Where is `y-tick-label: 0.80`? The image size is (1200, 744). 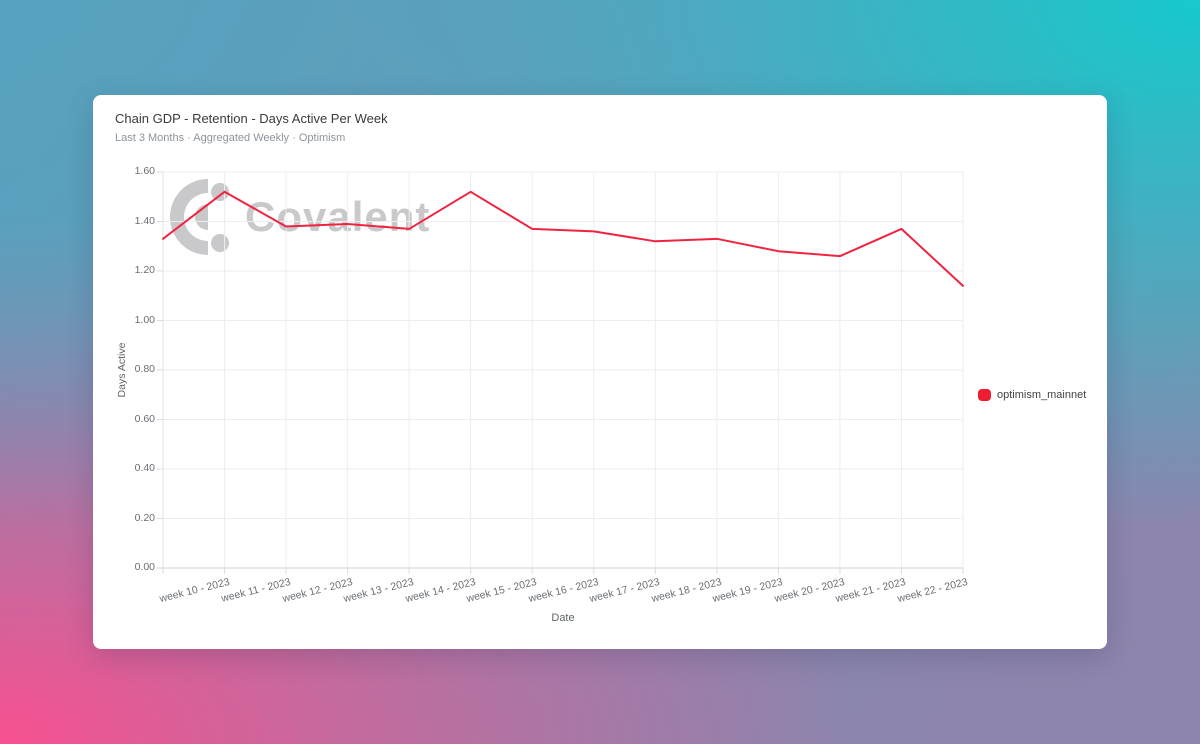
y-tick-label: 0.80 is located at coordinates (144, 369).